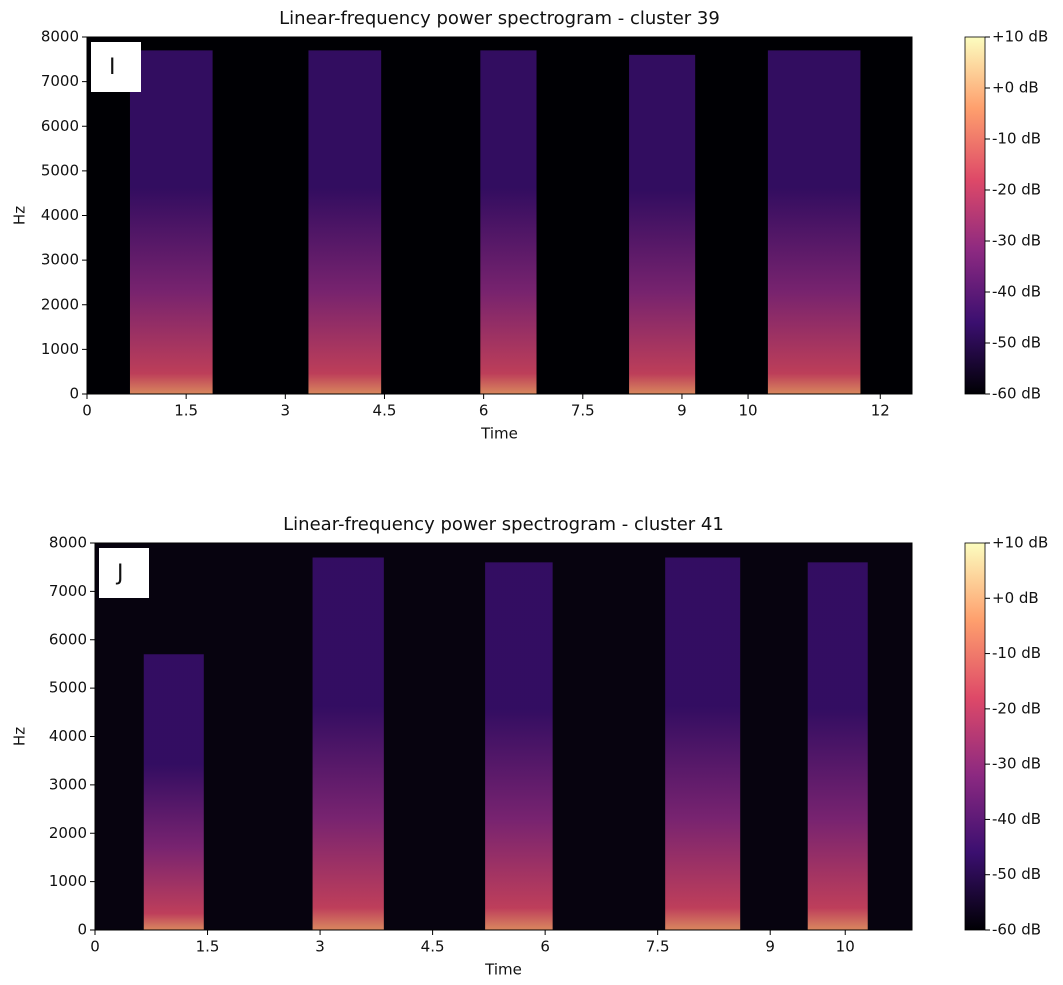 The height and width of the screenshot is (985, 1063). I want to click on panel-label-box: I, so click(116, 67).